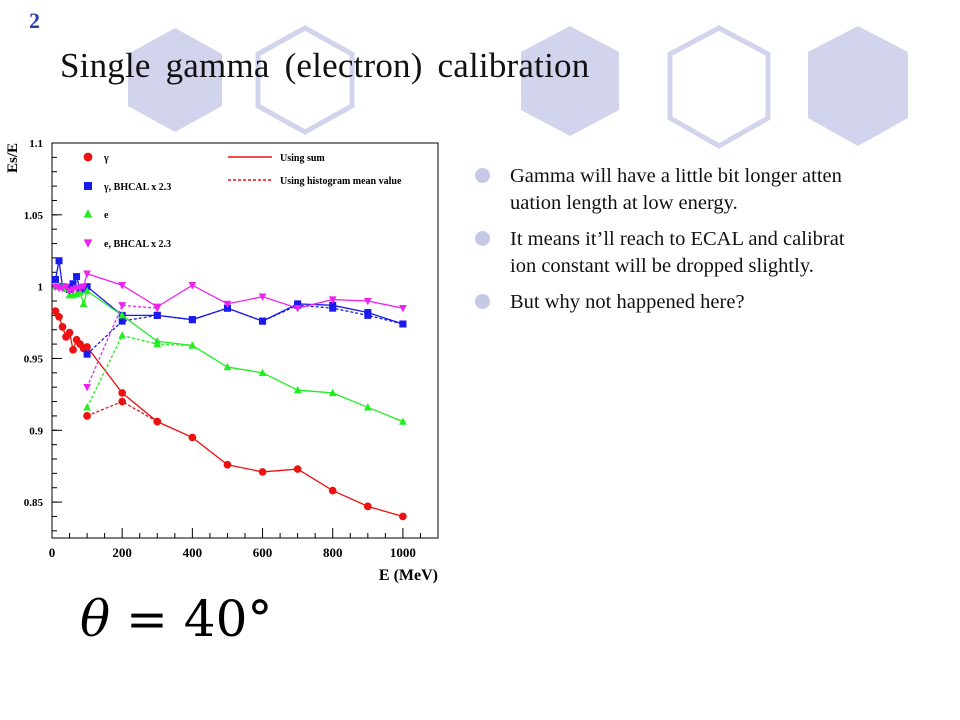  Describe the element at coordinates (624, 203) in the screenshot. I see `bullet-text-line: uation length at low energy.` at that location.